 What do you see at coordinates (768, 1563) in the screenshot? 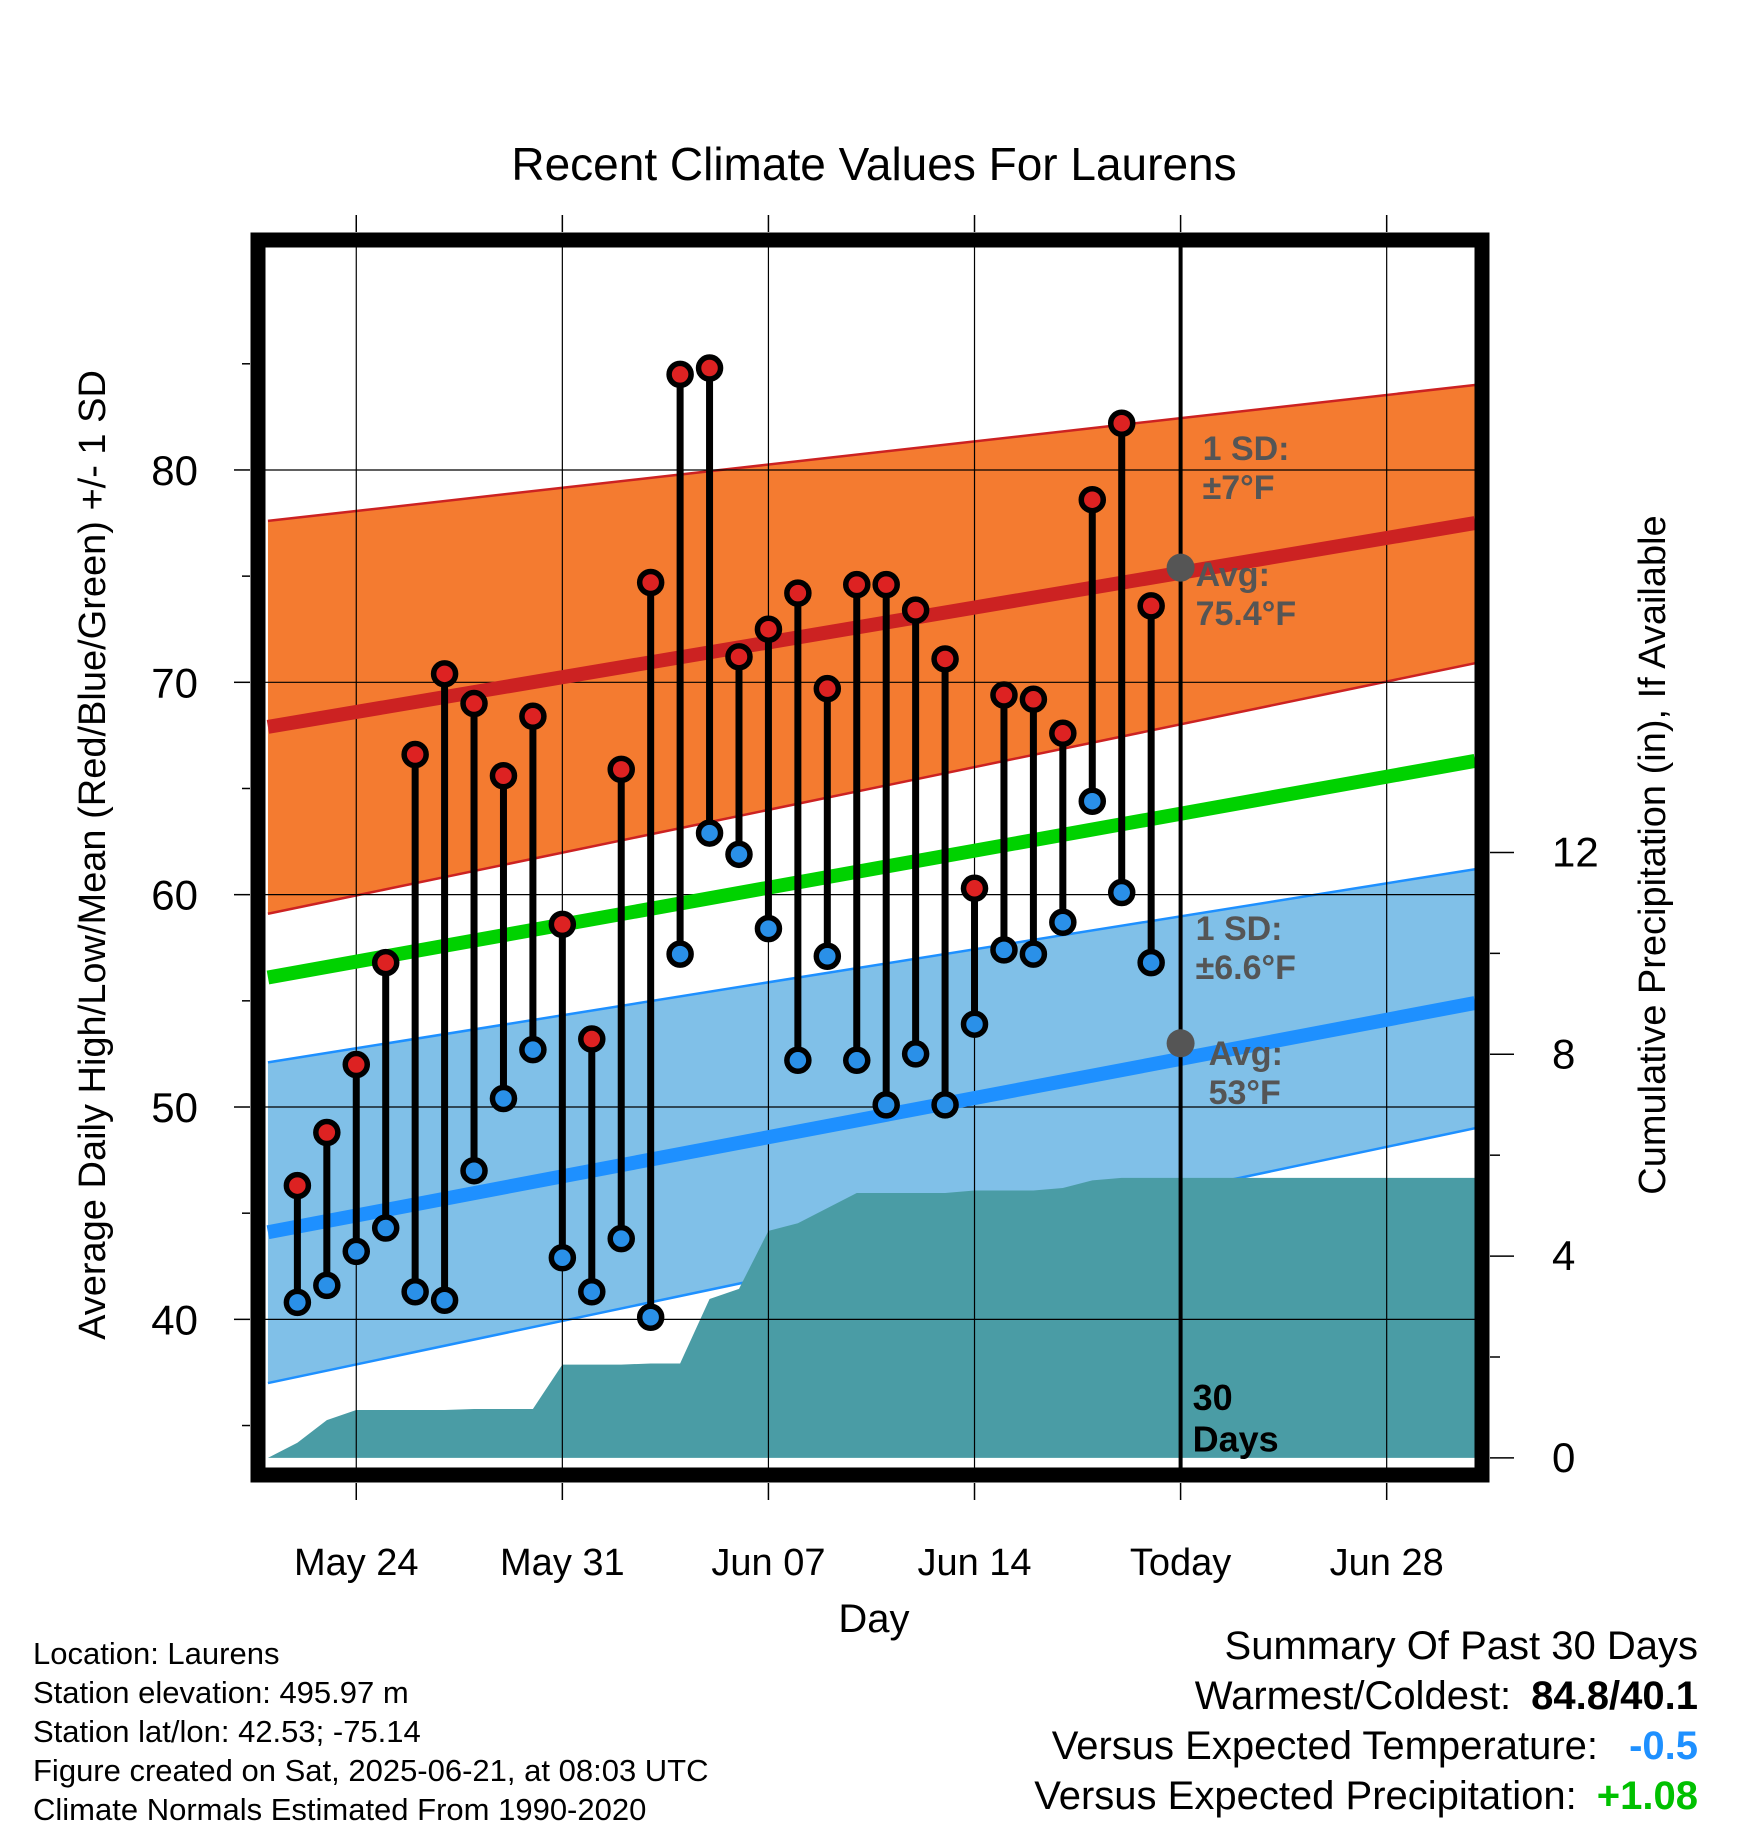
I see `x-tick-label: Jun 07` at bounding box center [768, 1563].